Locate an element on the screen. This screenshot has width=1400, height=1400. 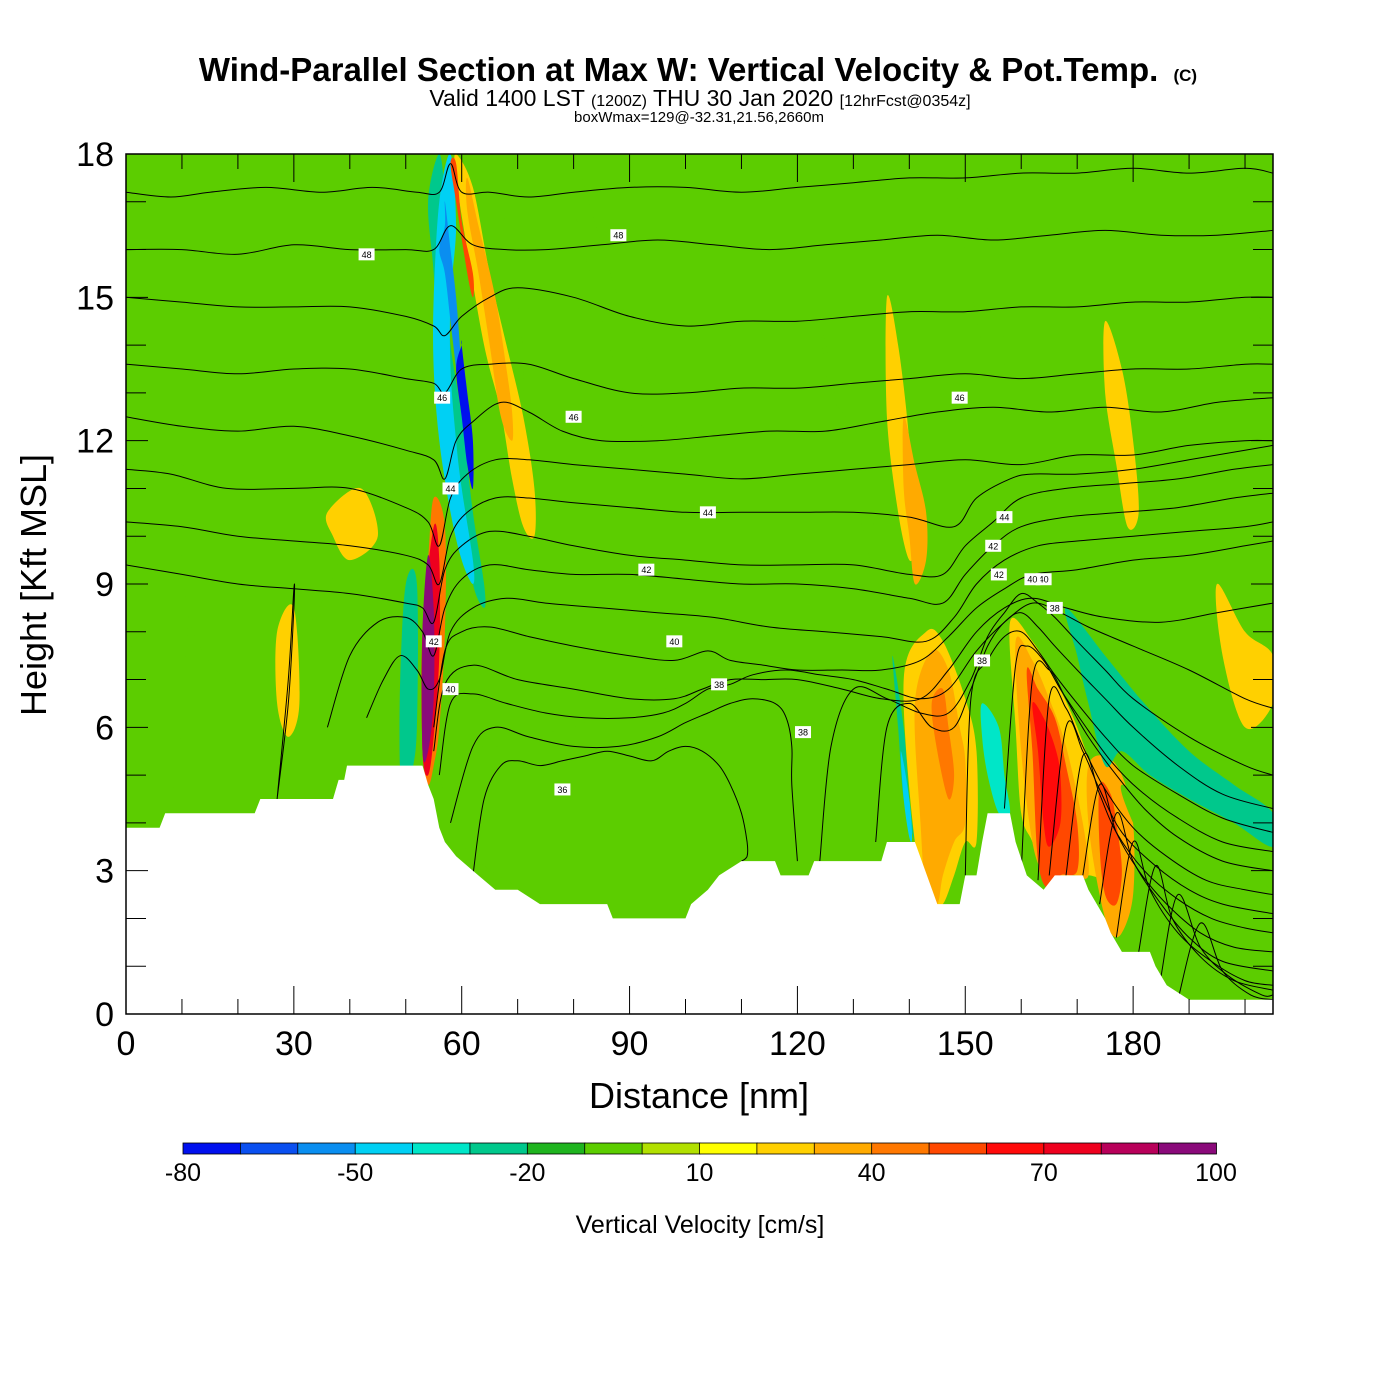
chart-info-line: boxWmax=129@-32.31,21.56,2660m is located at coordinates (699, 117).